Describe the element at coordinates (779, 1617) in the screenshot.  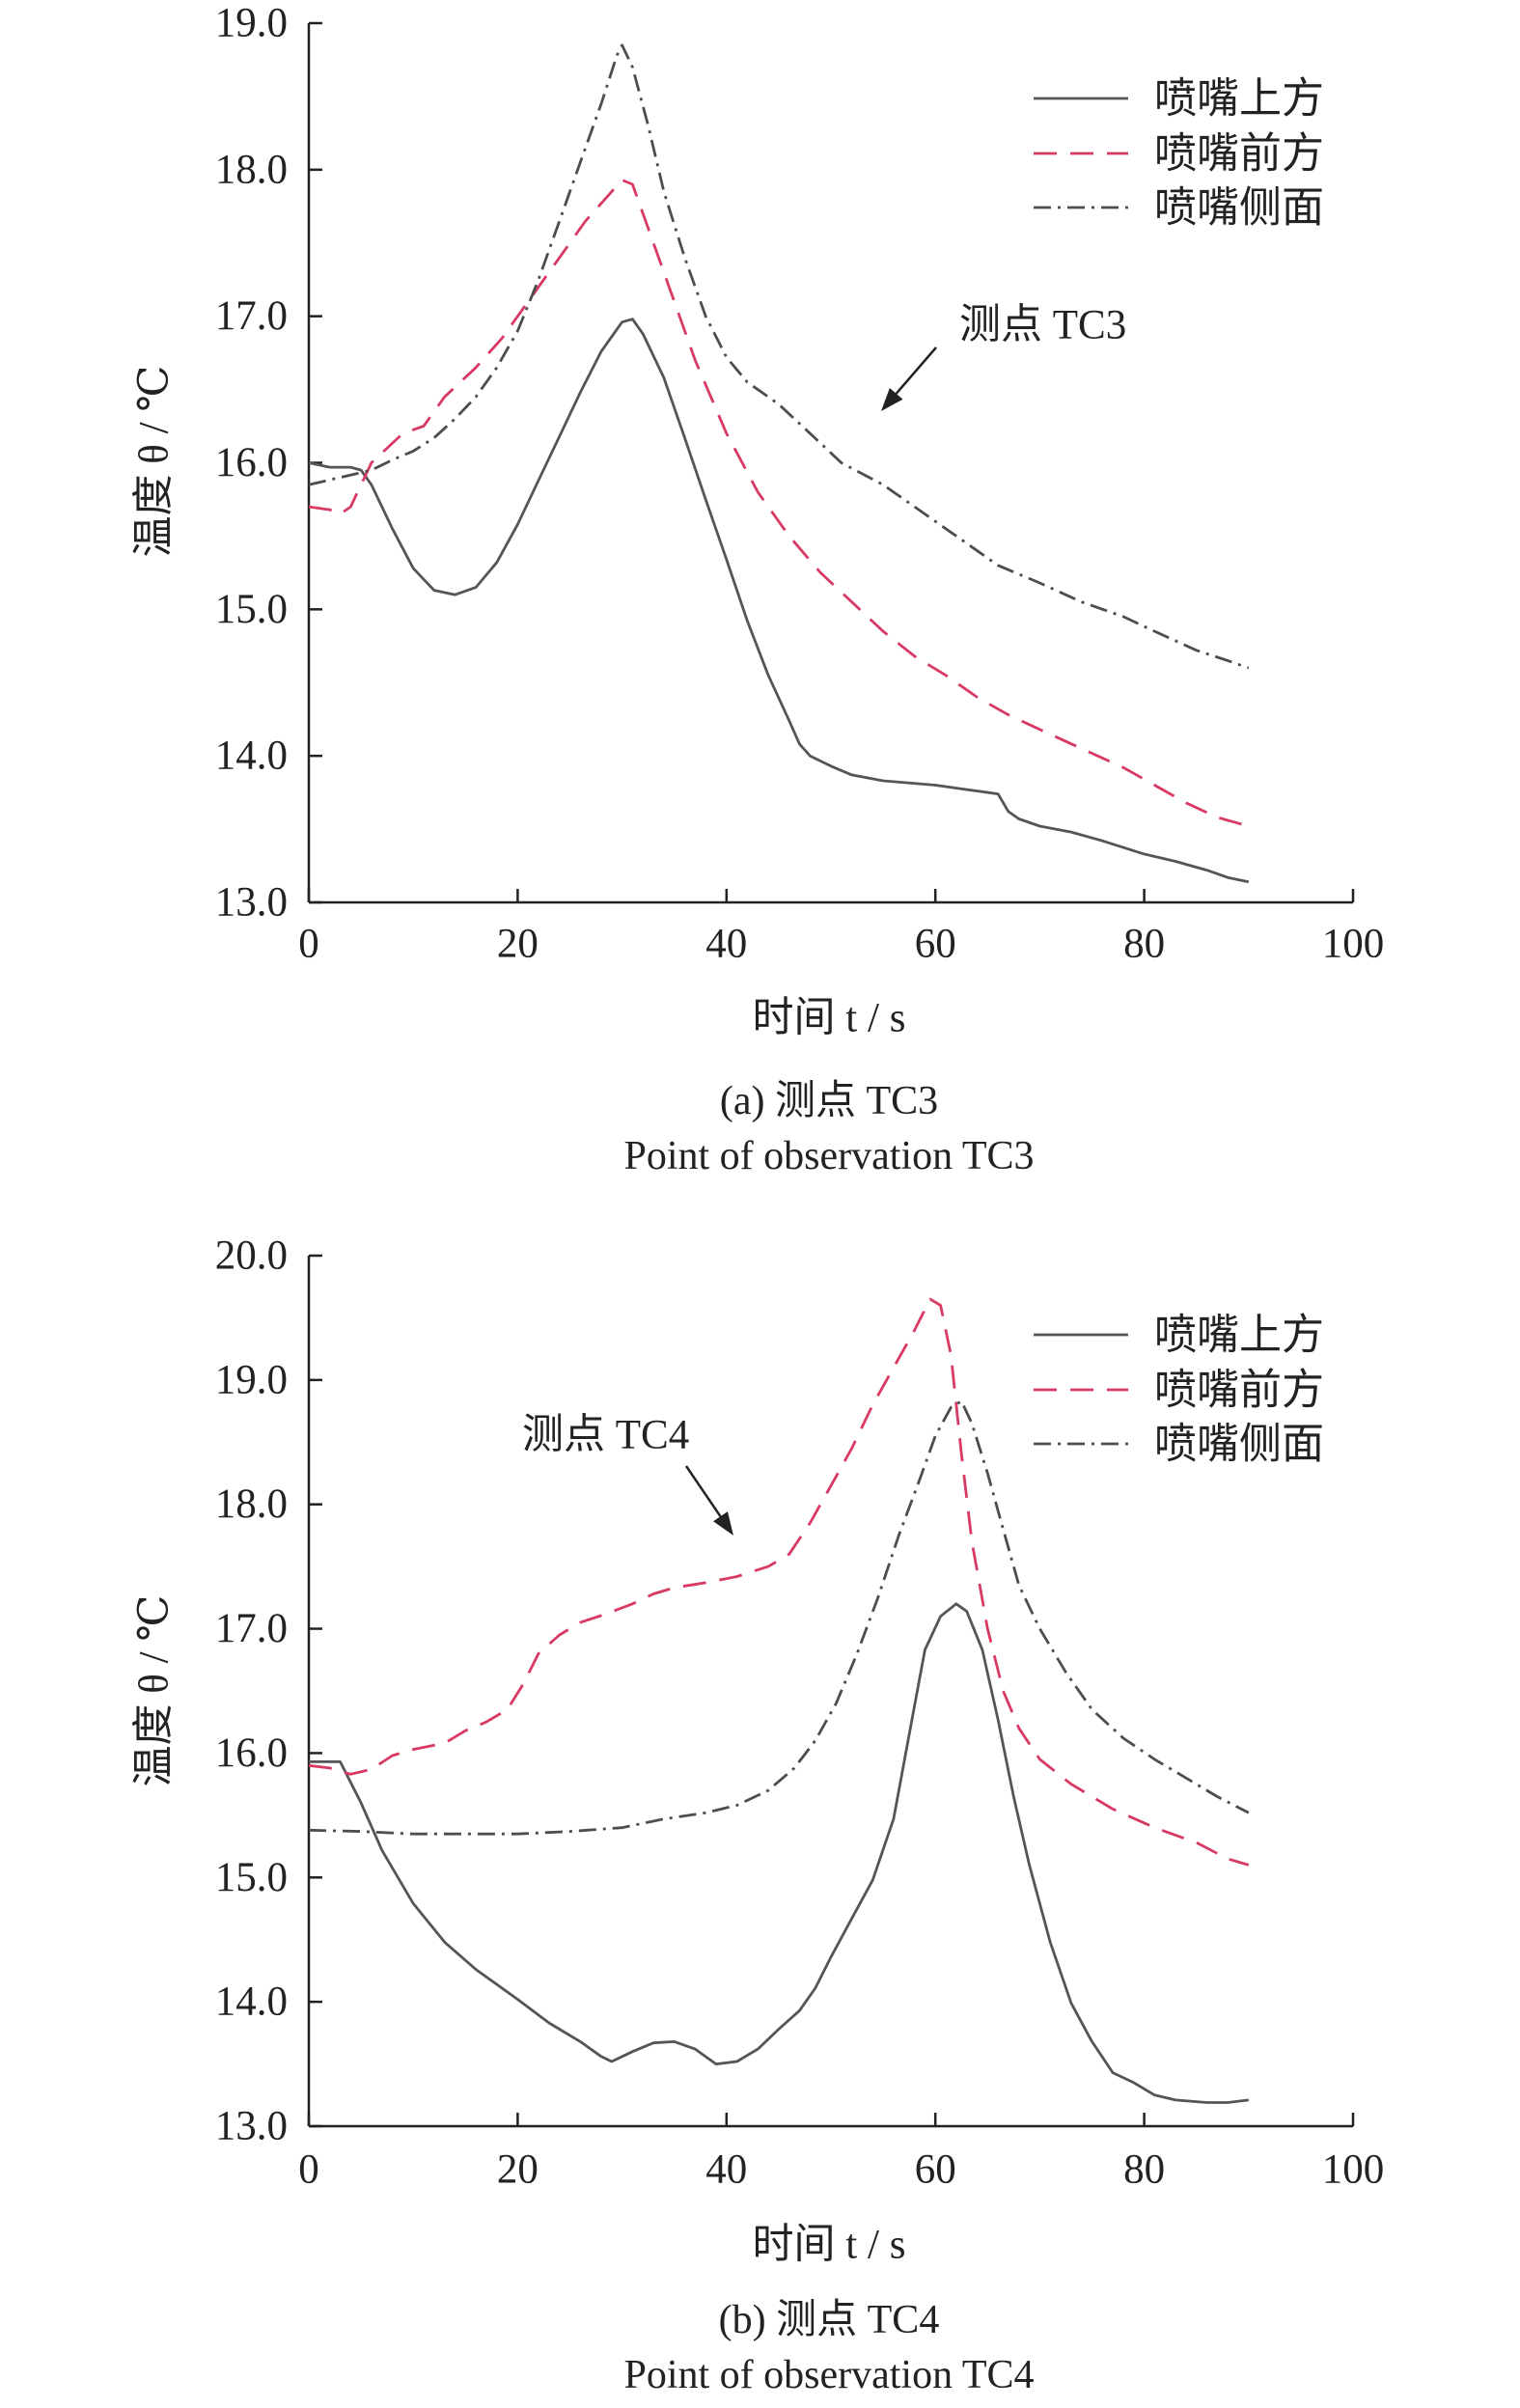
I see `chart-b-series-3-line` at that location.